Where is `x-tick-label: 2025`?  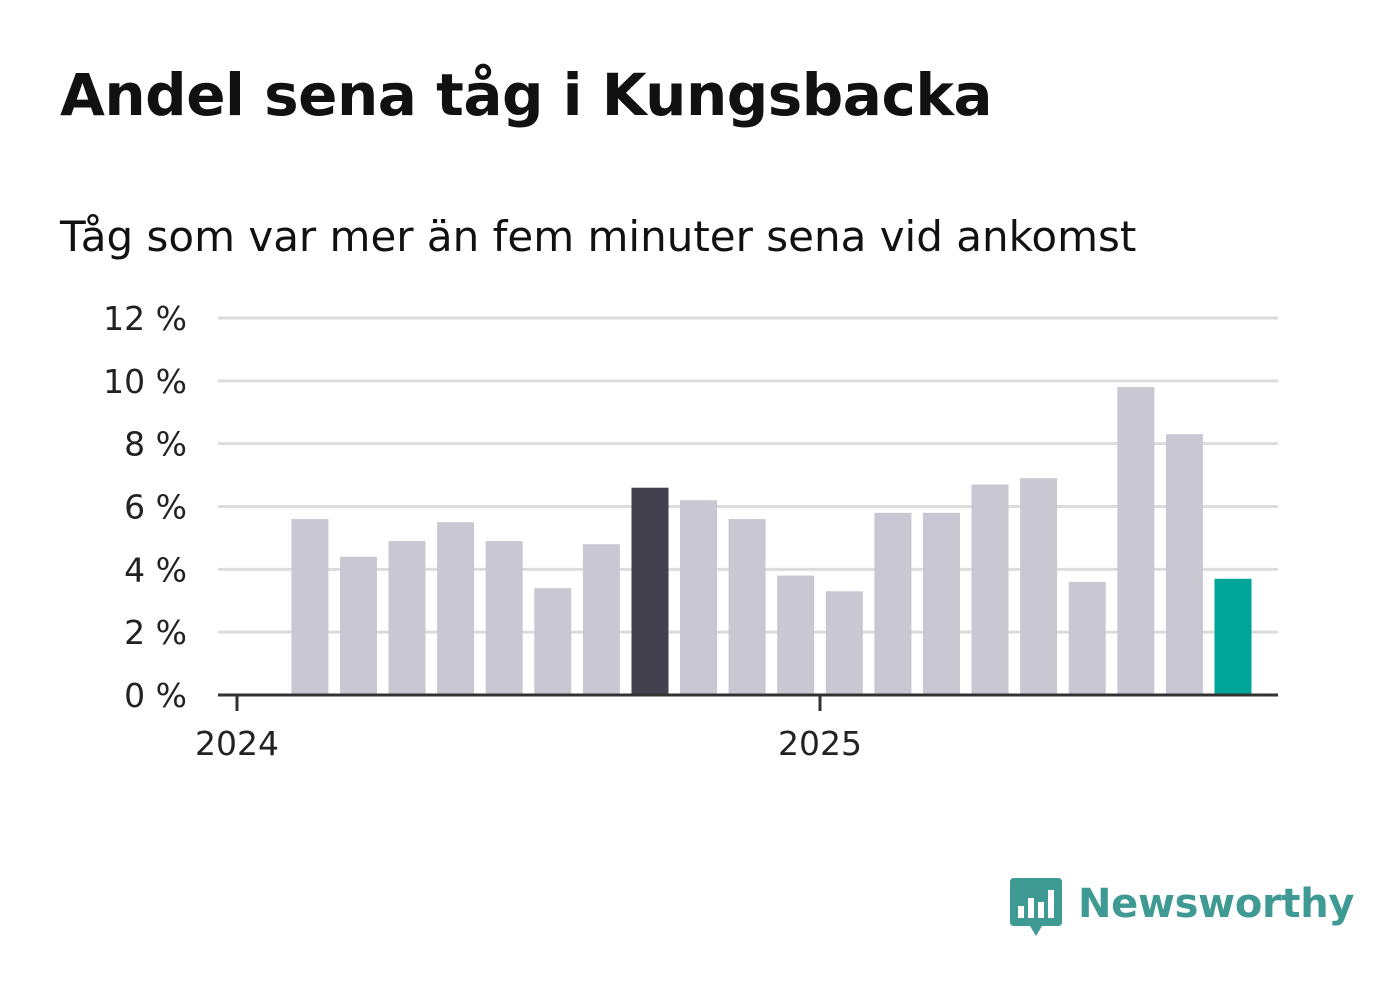 x-tick-label: 2025 is located at coordinates (820, 743).